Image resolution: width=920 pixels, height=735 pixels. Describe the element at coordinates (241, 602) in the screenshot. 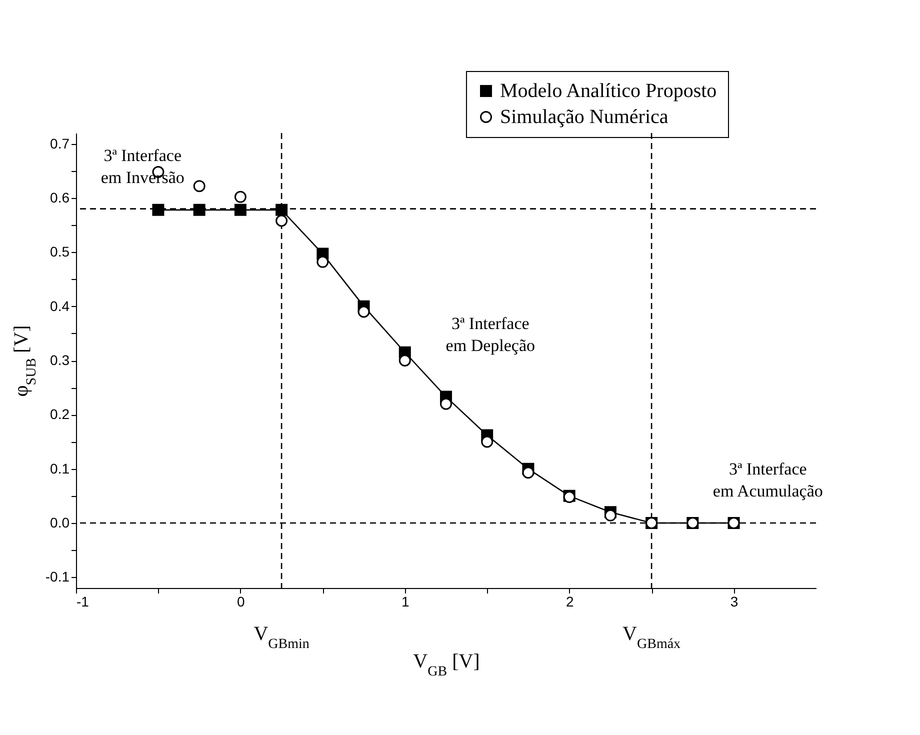

I see `x-tick-label: 0` at that location.